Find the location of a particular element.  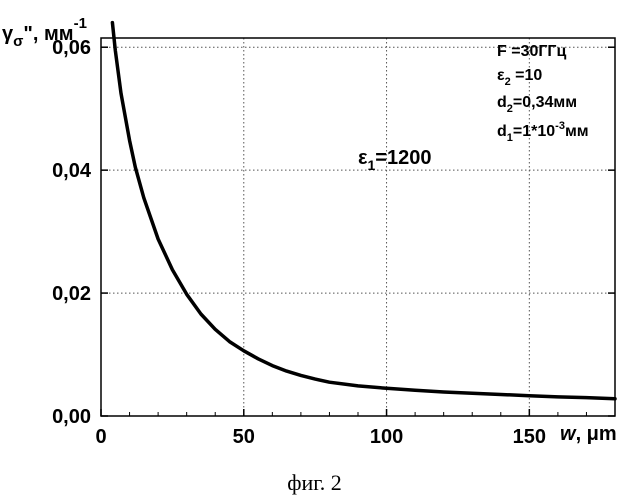

parameter-line: F =30ГГц is located at coordinates (532, 51).